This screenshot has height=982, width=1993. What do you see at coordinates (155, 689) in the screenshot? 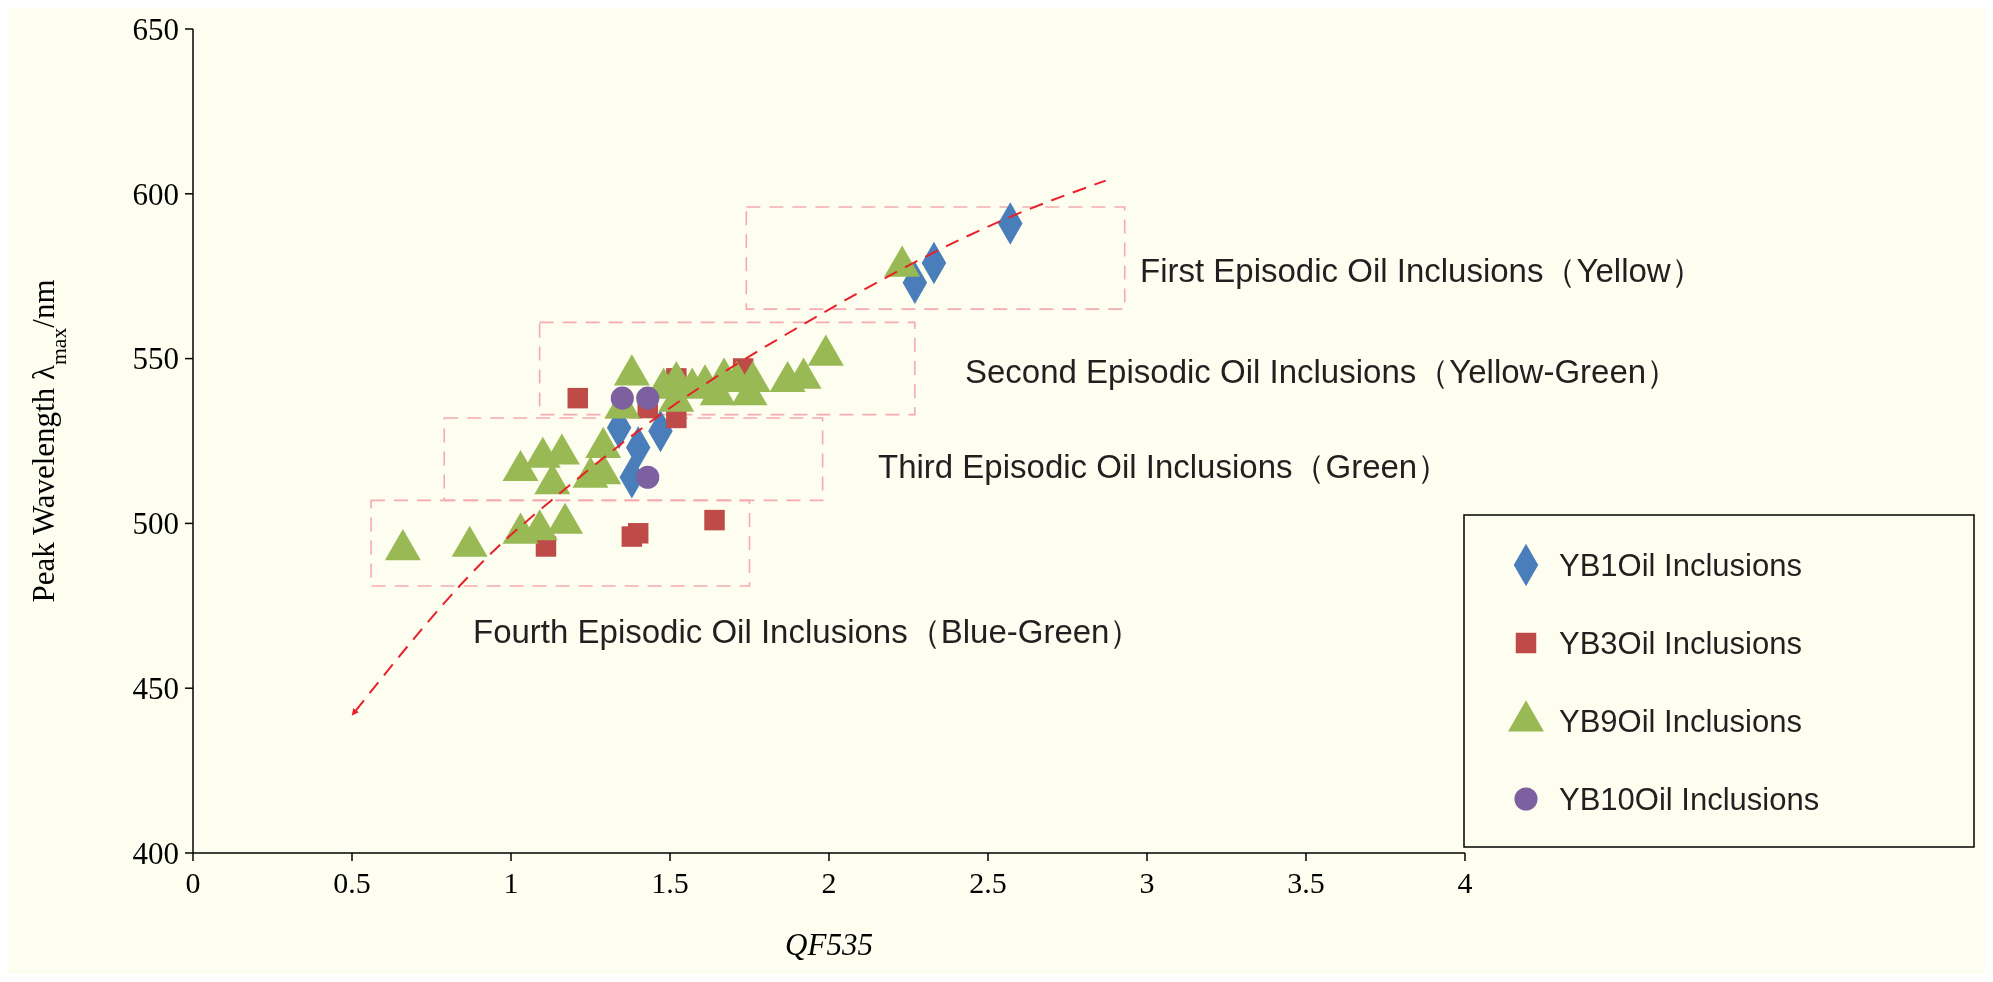
I see `y-tick-label: 450` at bounding box center [155, 689].